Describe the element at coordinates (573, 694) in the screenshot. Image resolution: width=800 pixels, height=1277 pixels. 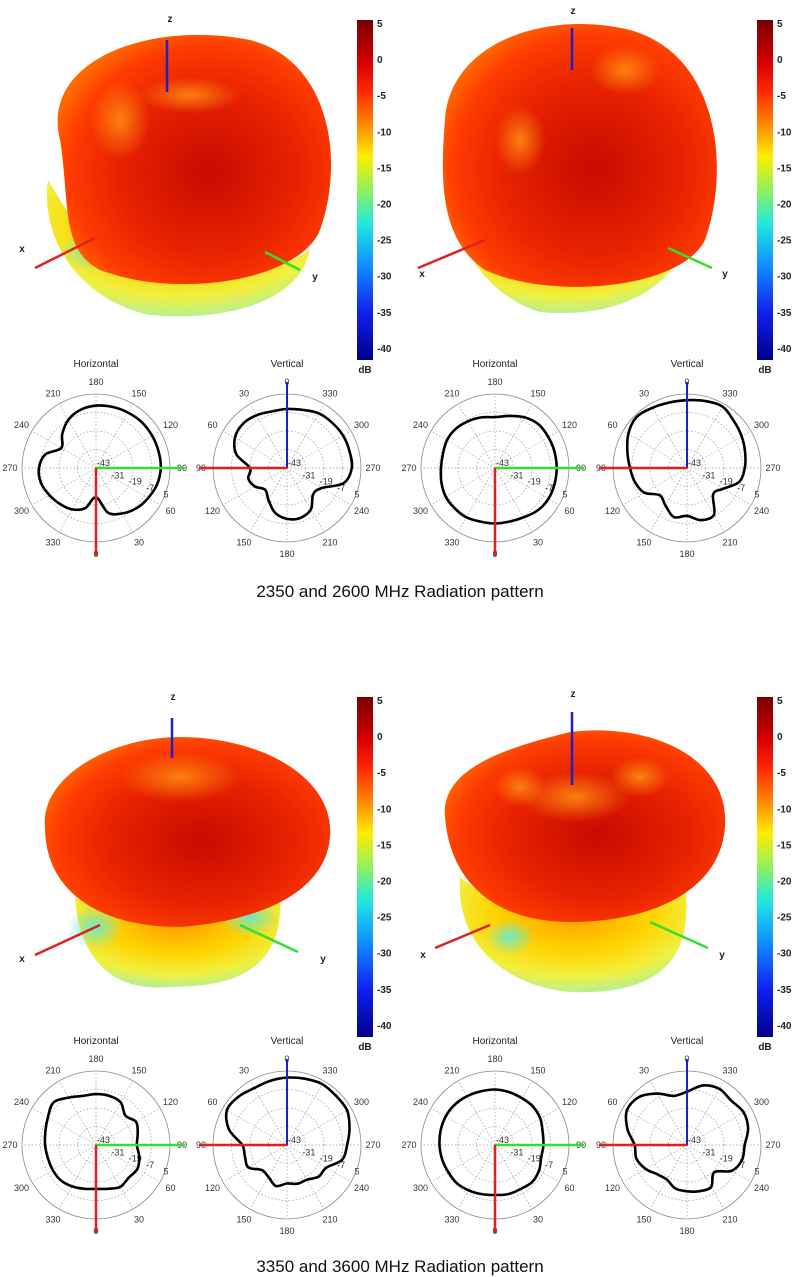
I see `z-axis-label: z` at that location.